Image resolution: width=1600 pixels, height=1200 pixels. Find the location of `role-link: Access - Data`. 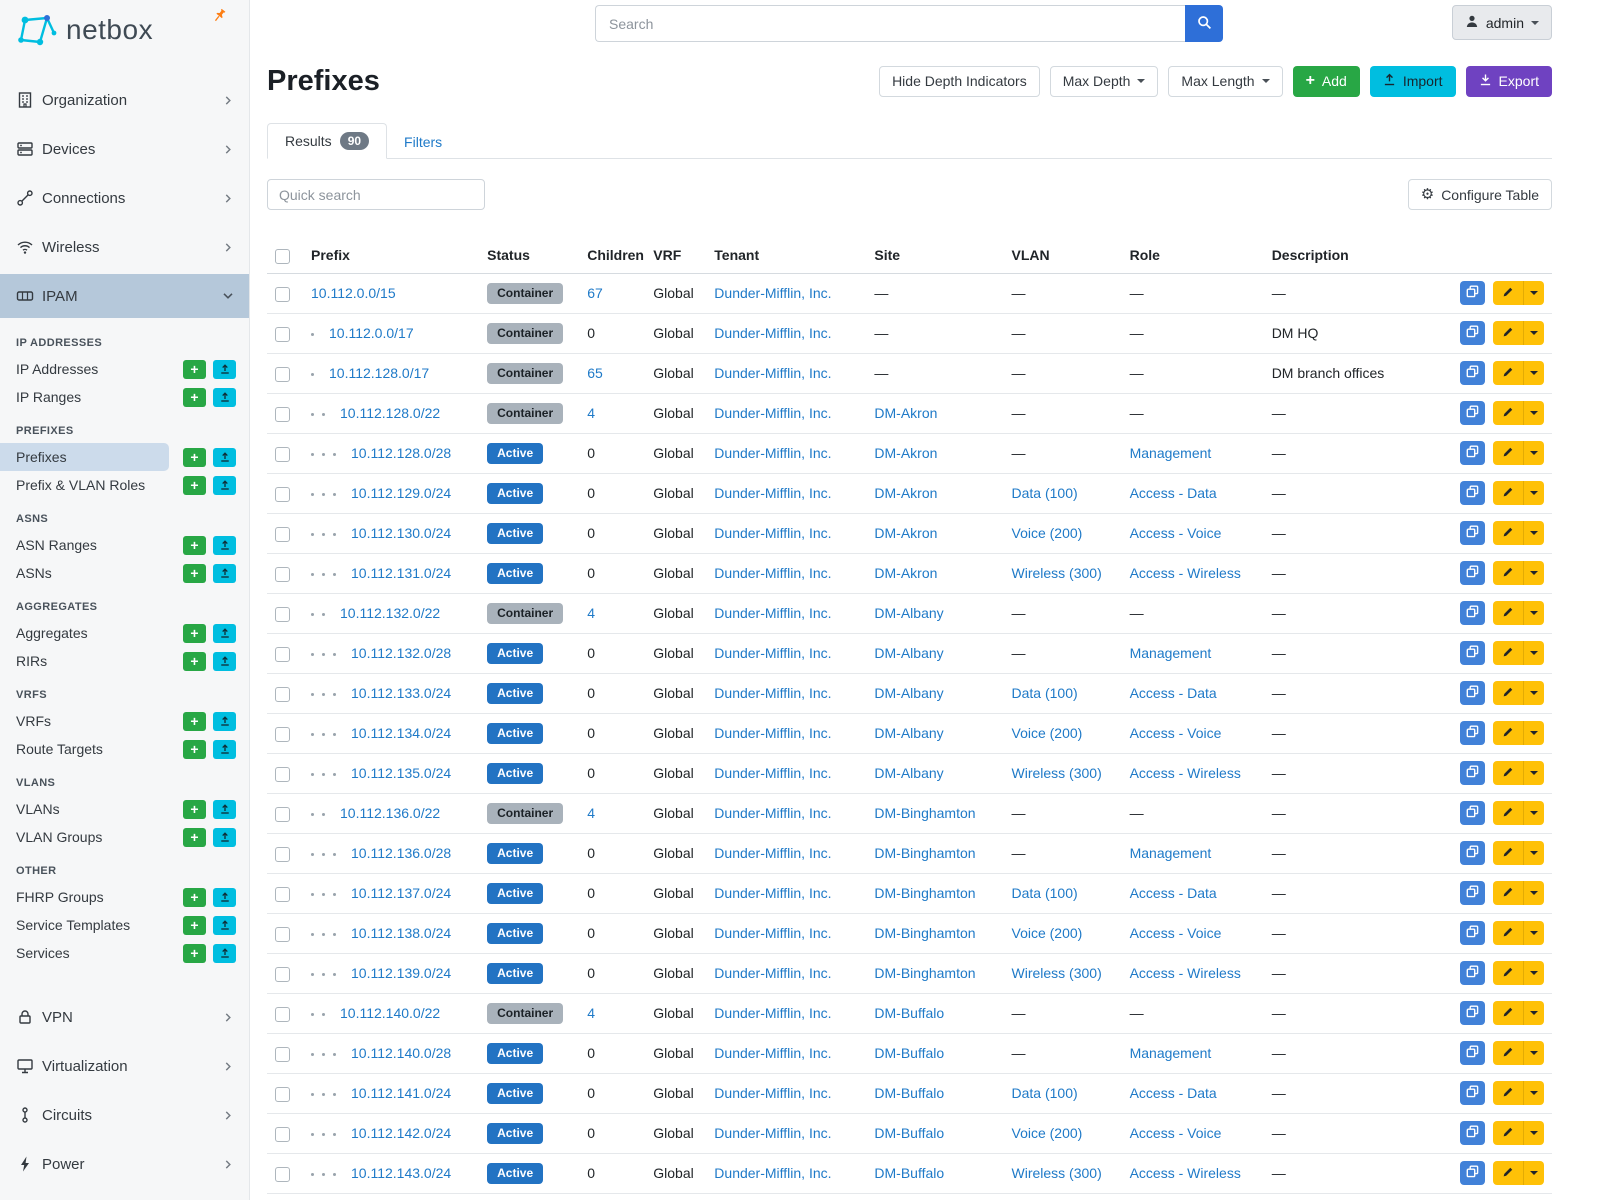

role-link: Access - Data is located at coordinates (1173, 1093).